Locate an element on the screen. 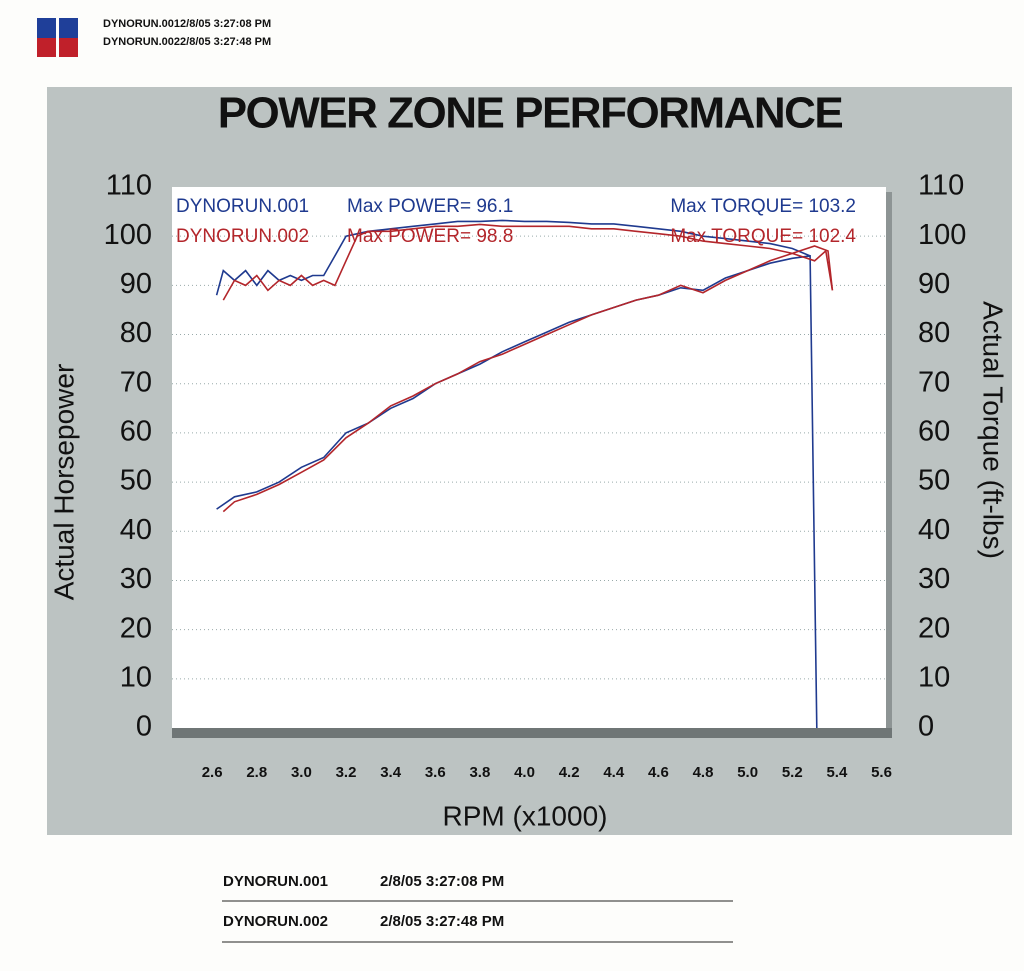 This screenshot has width=1024, height=971. header-icon is located at coordinates (57, 37).